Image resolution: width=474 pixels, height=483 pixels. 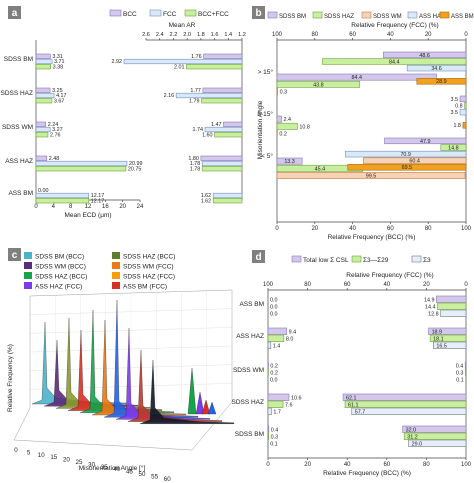 I want to click on data-label-a-left-s2-c2: 2.76, so click(x=55, y=135).